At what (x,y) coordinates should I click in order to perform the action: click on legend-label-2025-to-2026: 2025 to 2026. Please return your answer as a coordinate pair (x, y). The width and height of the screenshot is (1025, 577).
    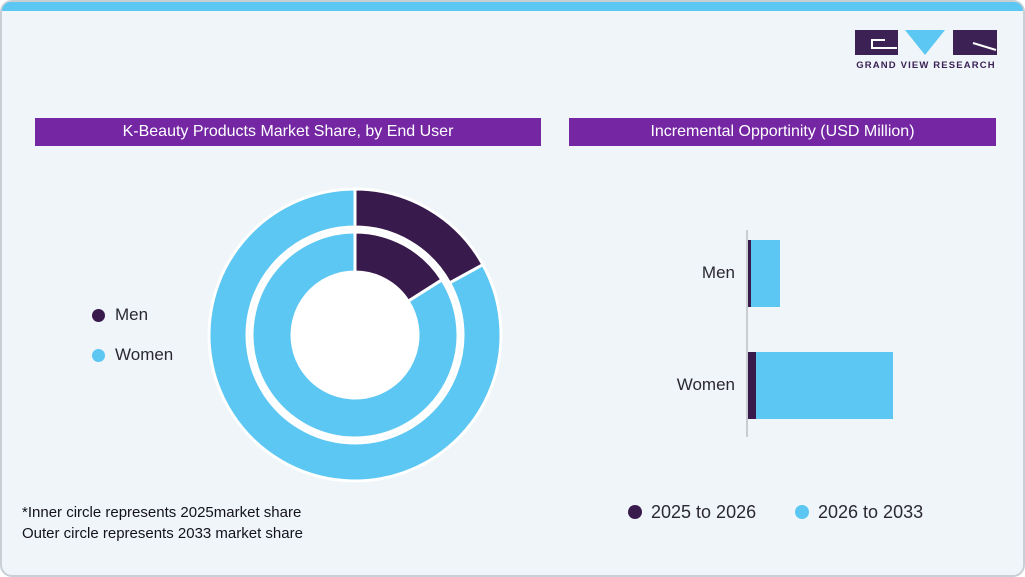
    Looking at the image, I should click on (704, 511).